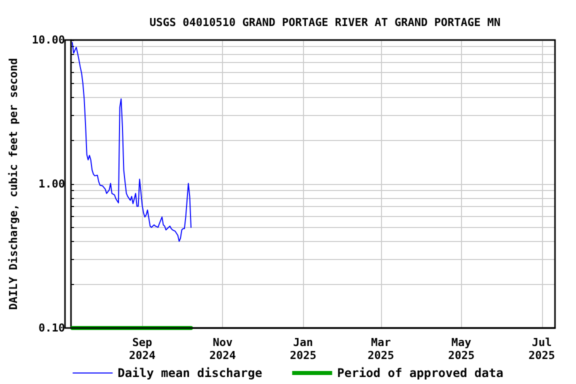  Describe the element at coordinates (190, 373) in the screenshot. I see `legend-label: Daily mean discharge` at that location.